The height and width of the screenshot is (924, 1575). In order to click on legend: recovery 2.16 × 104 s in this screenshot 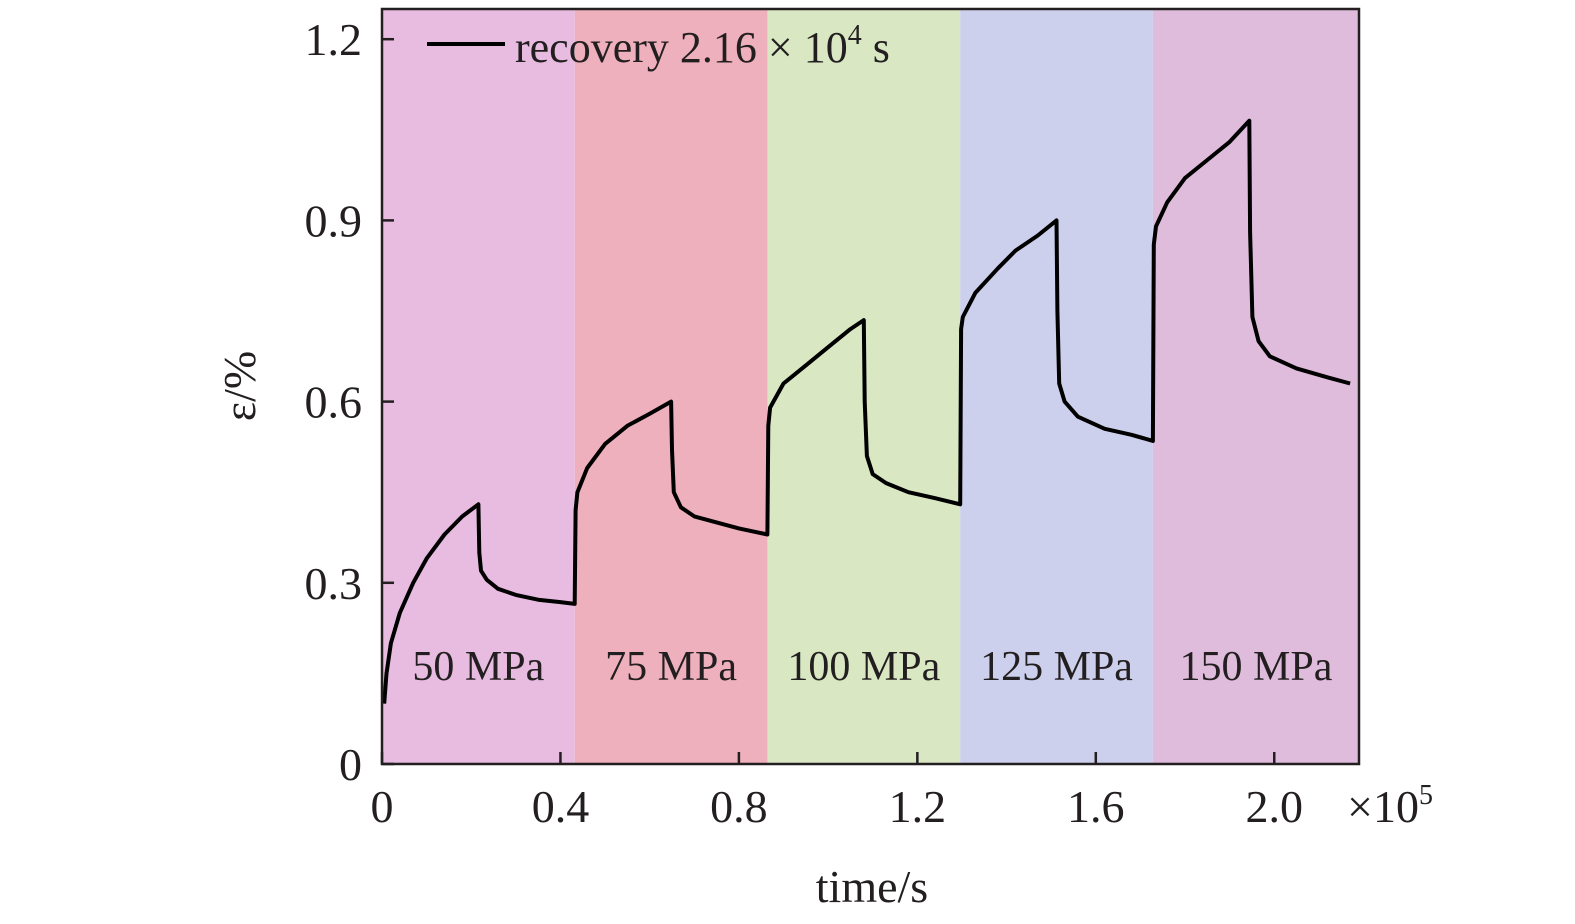, I will do `click(658, 46)`.